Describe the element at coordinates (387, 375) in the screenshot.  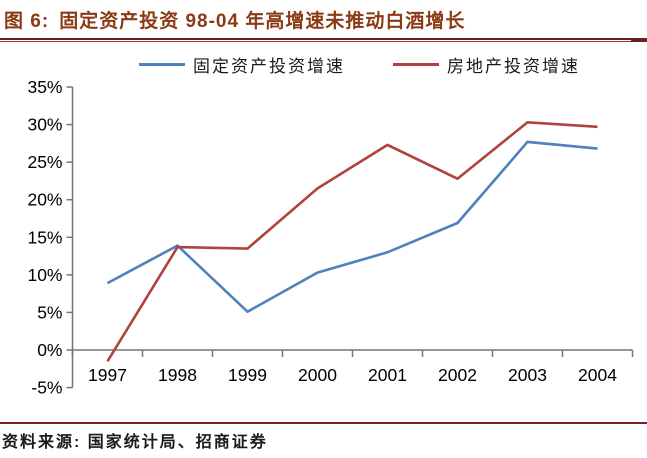
I see `x-axis-tick-label: 2001` at that location.